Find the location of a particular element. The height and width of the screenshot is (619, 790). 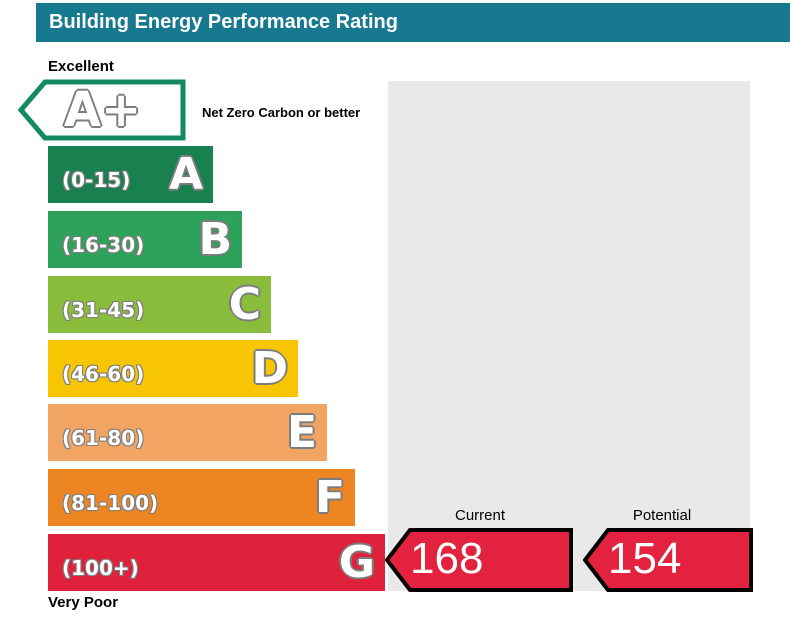

net-zero-note: Net Zero Carbon or better is located at coordinates (281, 112).